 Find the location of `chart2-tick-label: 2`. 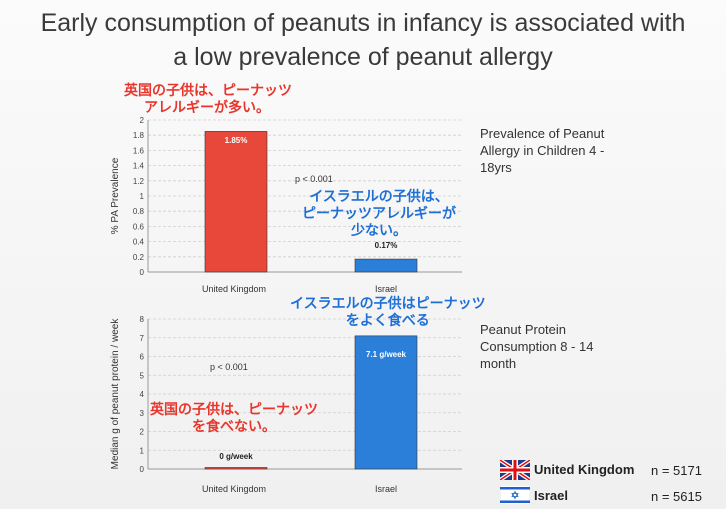

chart2-tick-label: 2 is located at coordinates (142, 432).